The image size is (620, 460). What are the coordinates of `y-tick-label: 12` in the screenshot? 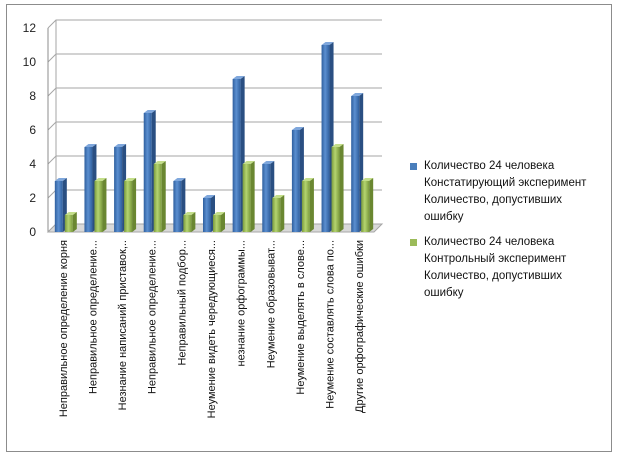 It's located at (30, 28).